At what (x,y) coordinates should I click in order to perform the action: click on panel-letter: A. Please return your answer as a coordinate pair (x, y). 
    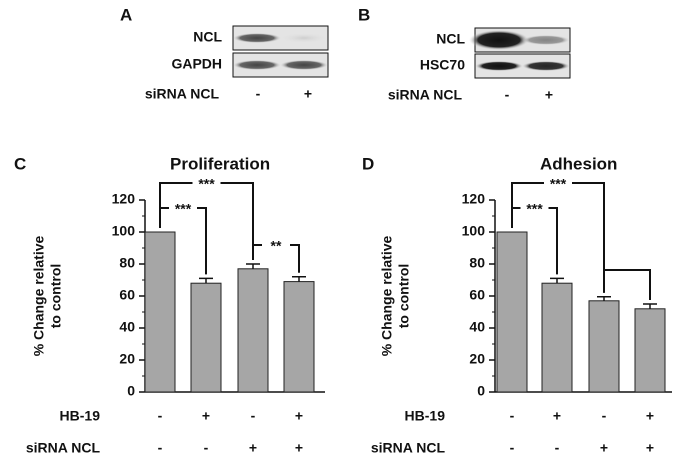
    Looking at the image, I should click on (126, 14).